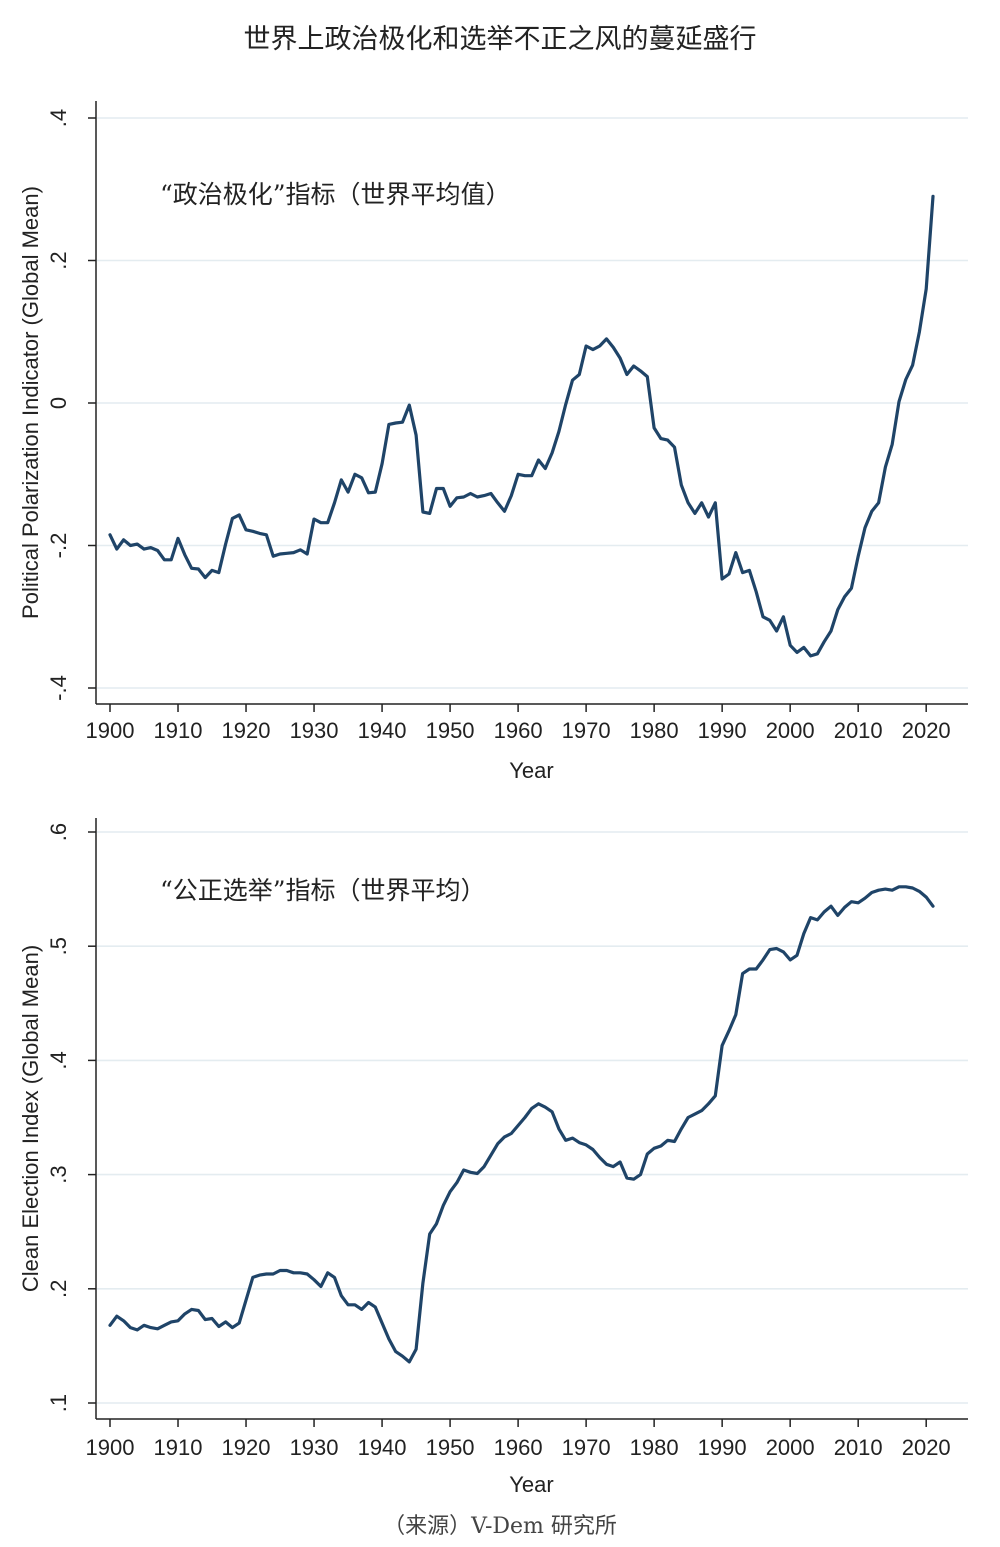 This screenshot has width=1000, height=1547. Describe the element at coordinates (58, 403) in the screenshot. I see `y-tick-label: 0` at that location.